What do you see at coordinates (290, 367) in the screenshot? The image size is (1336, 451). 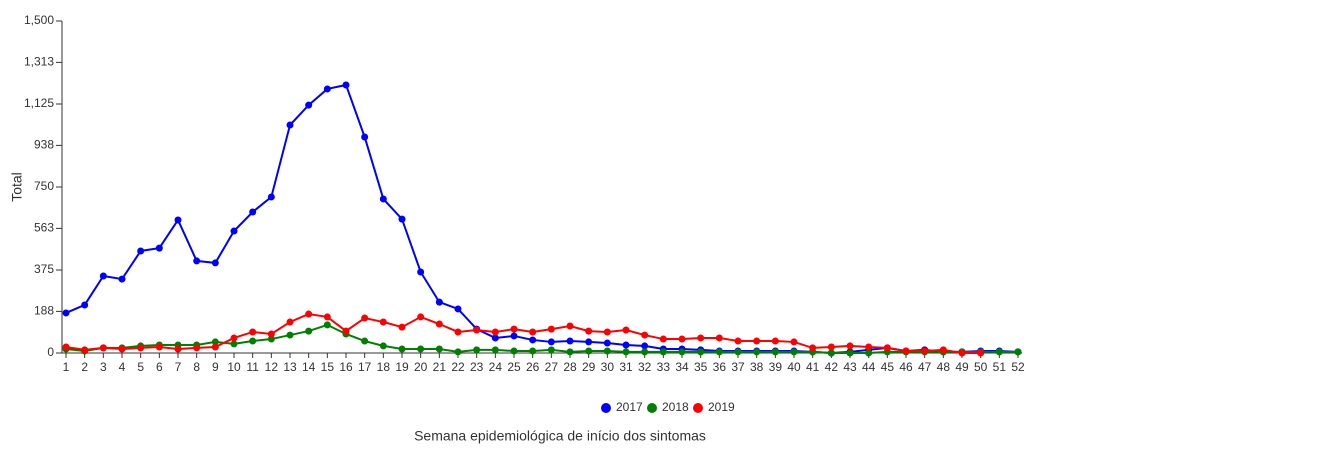 I see `x-tick-label: 13` at bounding box center [290, 367].